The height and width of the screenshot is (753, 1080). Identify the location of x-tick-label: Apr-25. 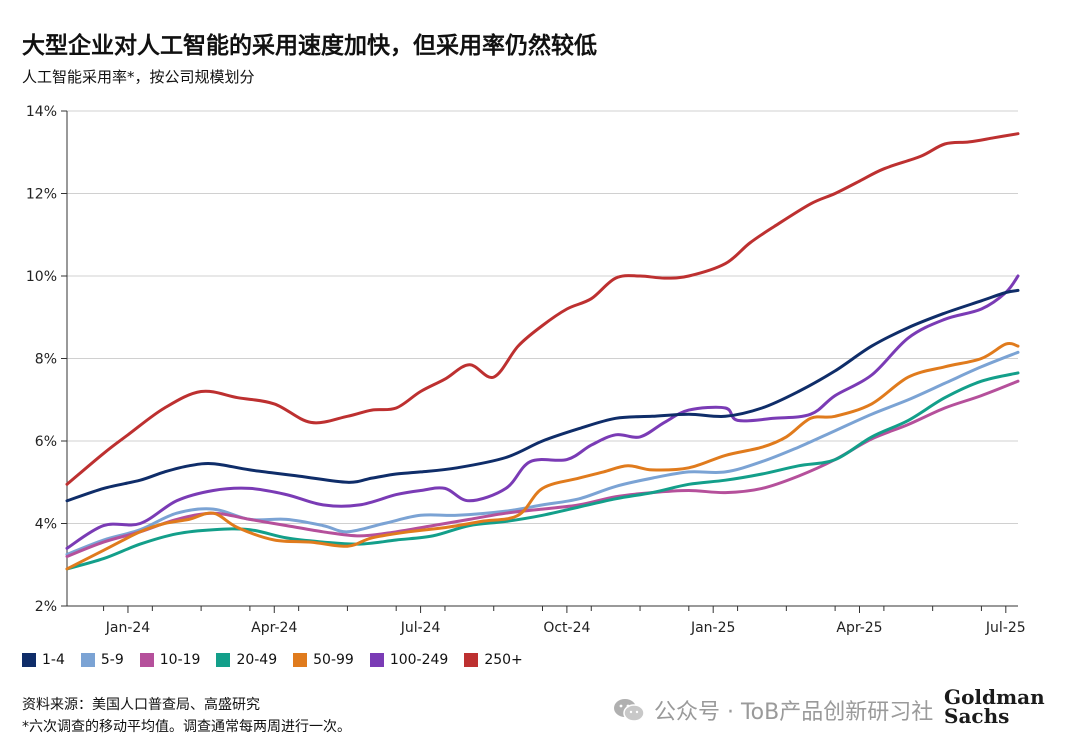
(859, 628).